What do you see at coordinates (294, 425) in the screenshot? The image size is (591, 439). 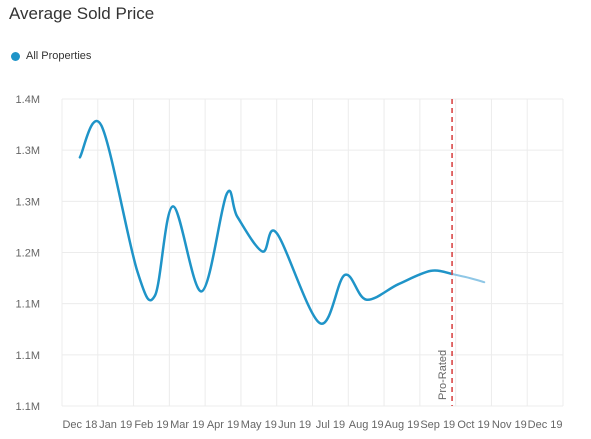 I see `x-tick-label: Jun 19` at bounding box center [294, 425].